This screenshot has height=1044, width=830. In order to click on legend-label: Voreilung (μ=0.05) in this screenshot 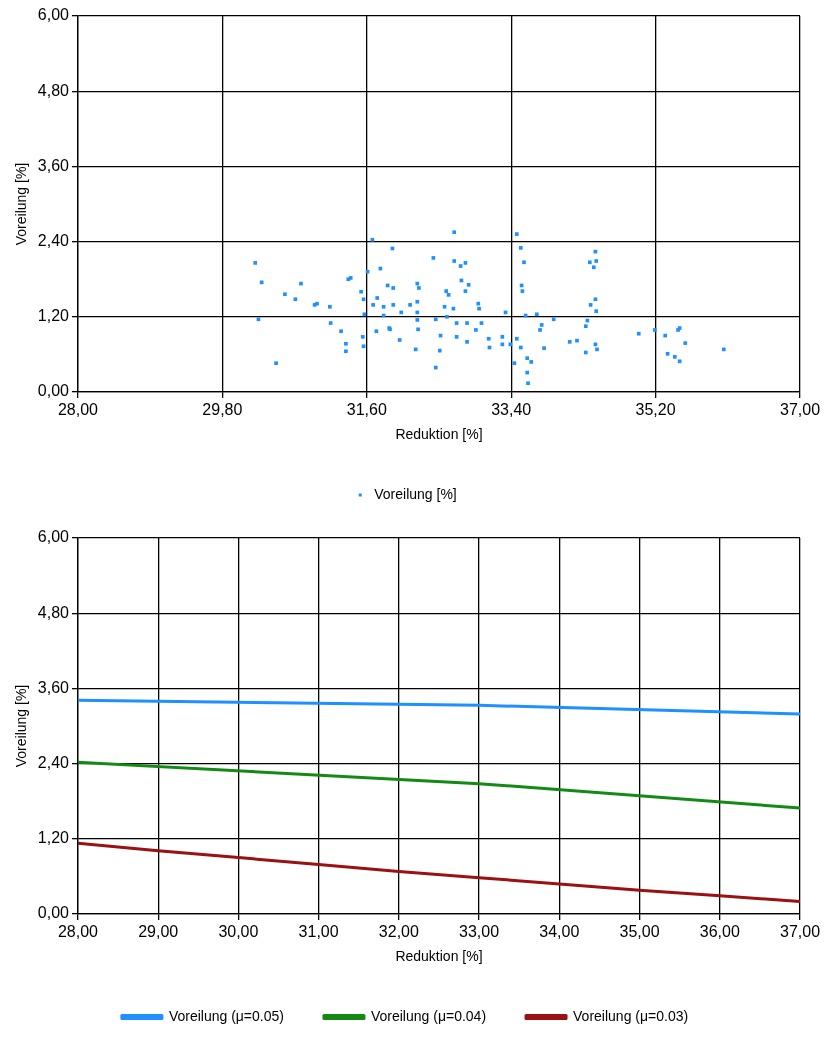, I will do `click(226, 1015)`.